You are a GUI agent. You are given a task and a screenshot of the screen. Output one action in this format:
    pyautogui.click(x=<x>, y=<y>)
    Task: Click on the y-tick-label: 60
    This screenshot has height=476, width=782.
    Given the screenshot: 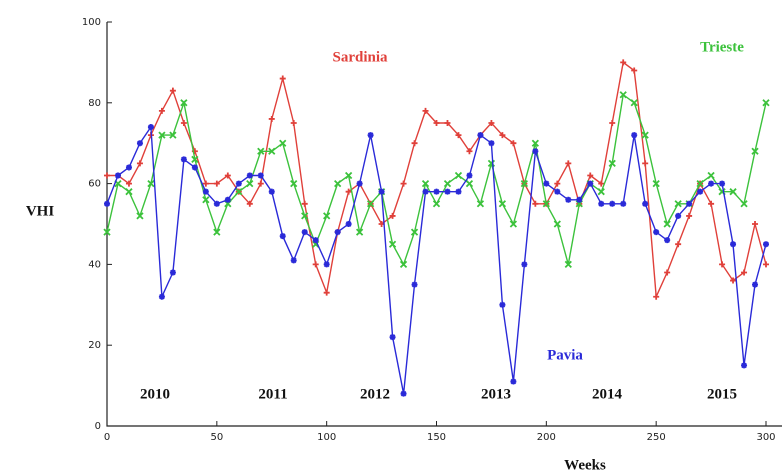 What is the action you would take?
    pyautogui.click(x=94, y=184)
    